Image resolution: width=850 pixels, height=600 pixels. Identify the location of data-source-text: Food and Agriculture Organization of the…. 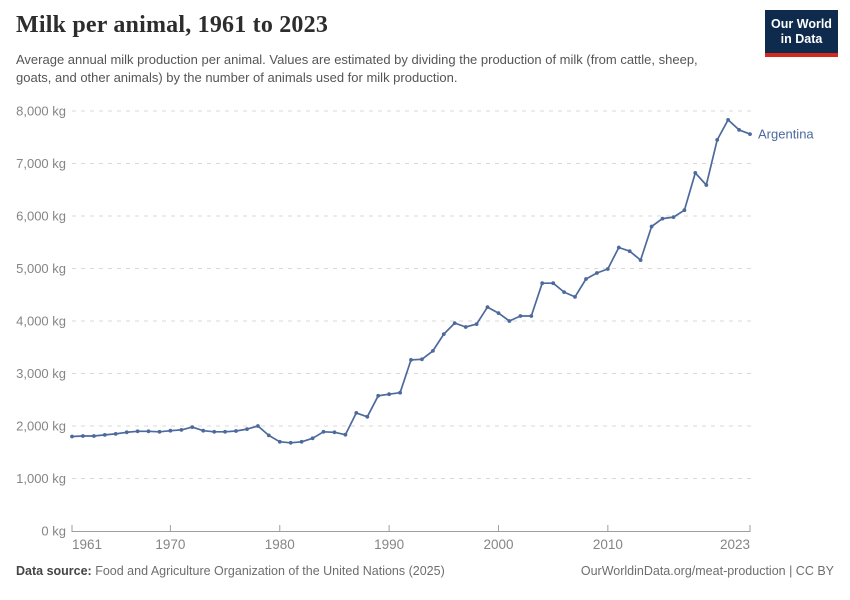
(270, 571).